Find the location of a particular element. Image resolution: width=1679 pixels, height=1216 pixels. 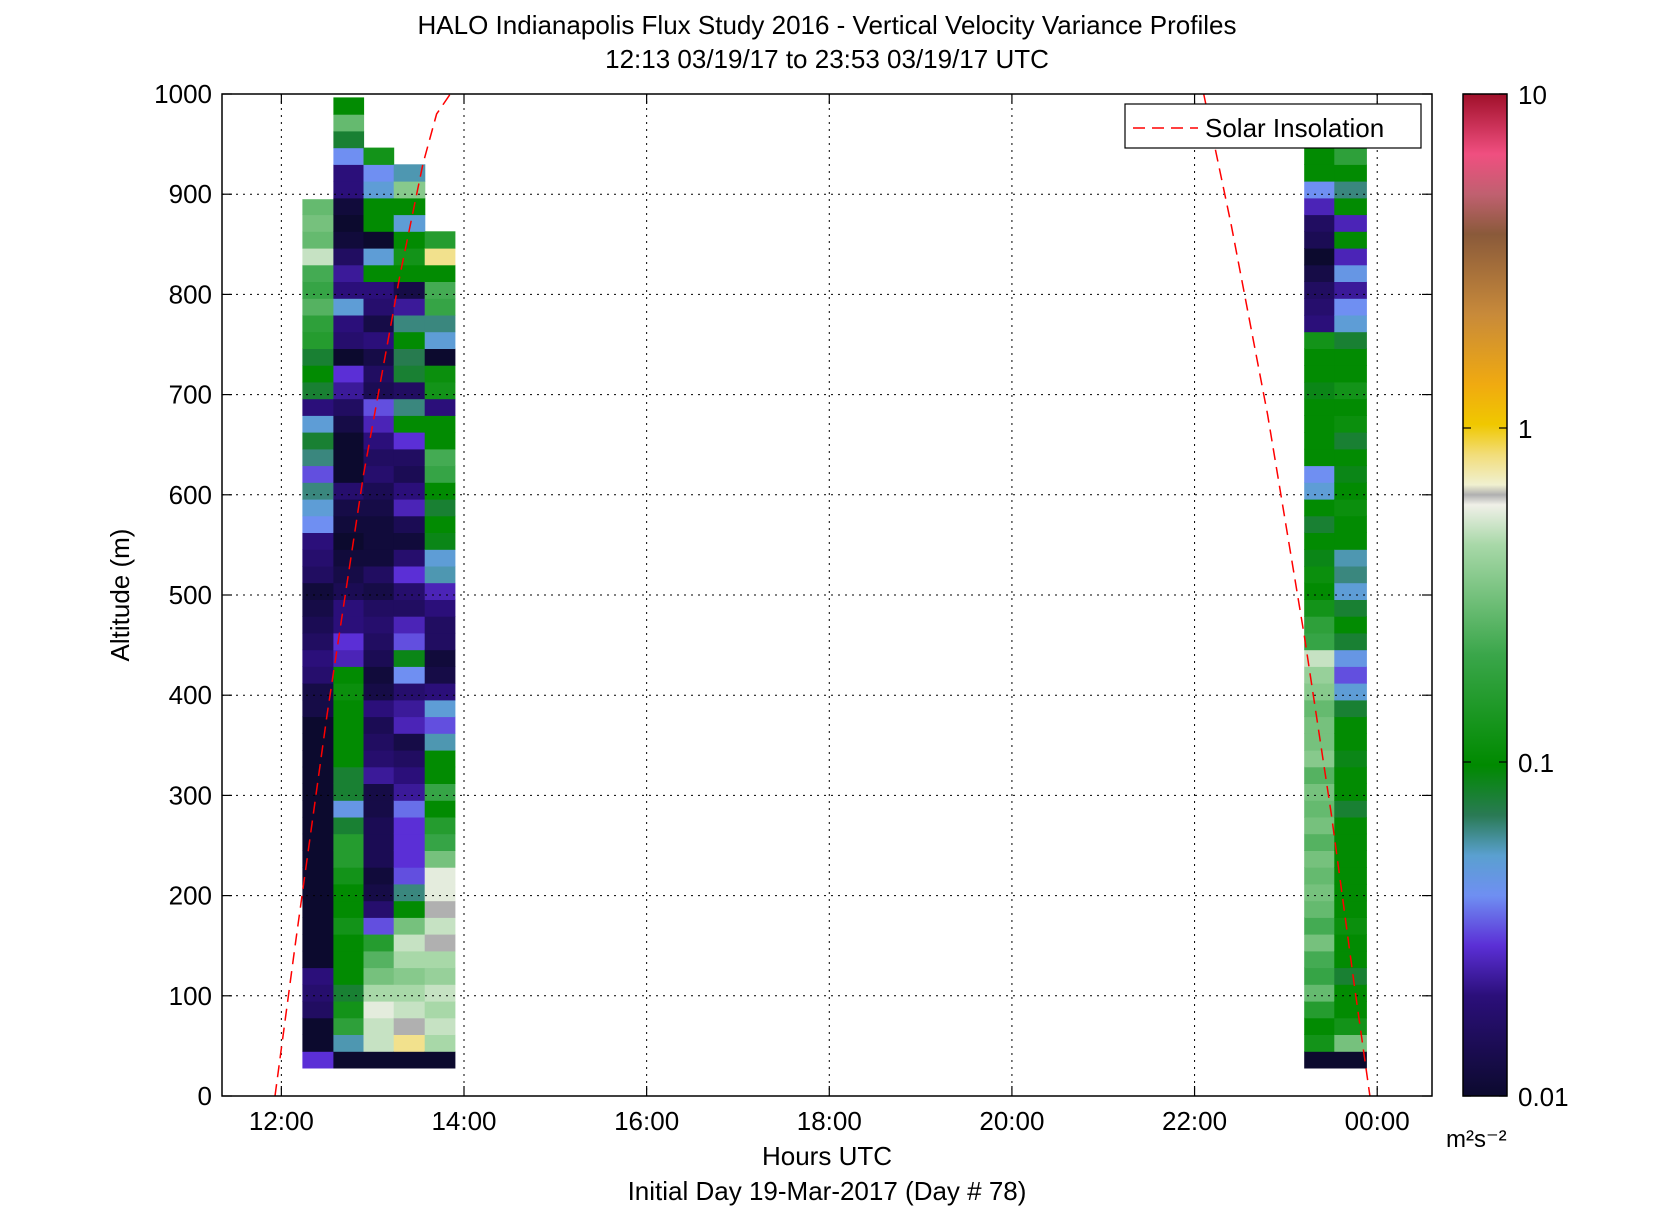

y-tick-label: 0 is located at coordinates (205, 1096).